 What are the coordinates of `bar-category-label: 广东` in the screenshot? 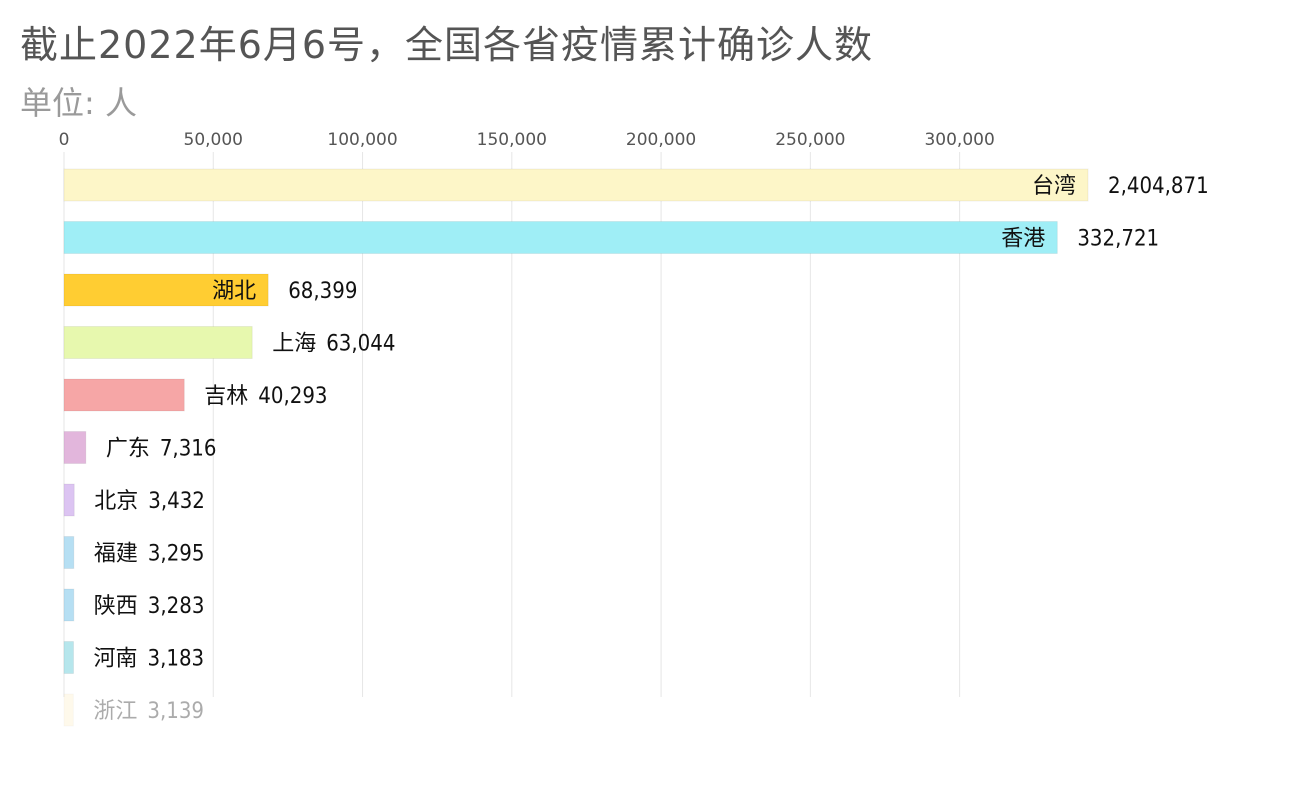 It's located at (128, 449).